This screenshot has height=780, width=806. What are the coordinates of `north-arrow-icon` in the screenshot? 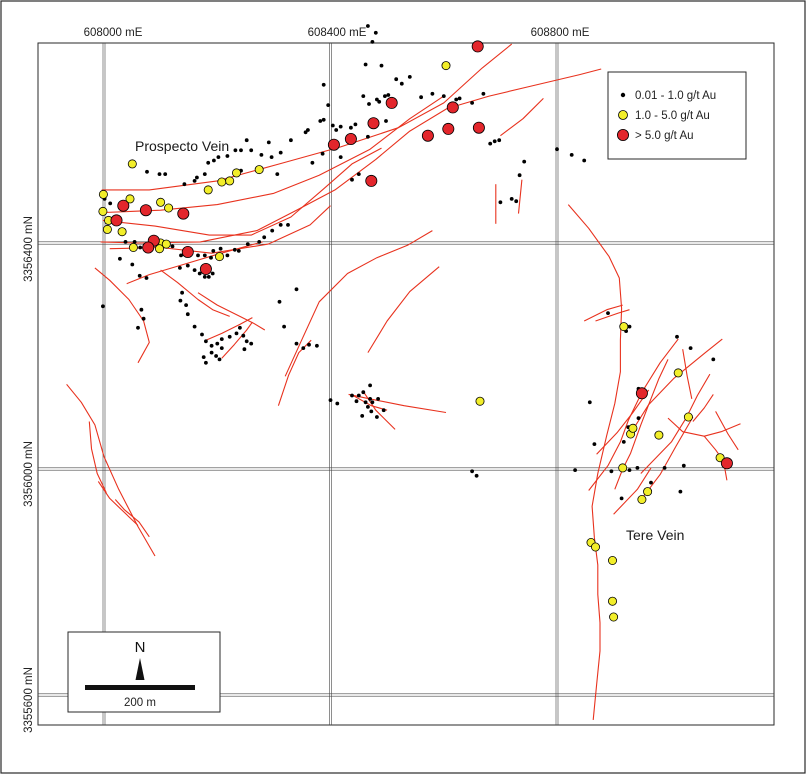 It's located at (140, 669).